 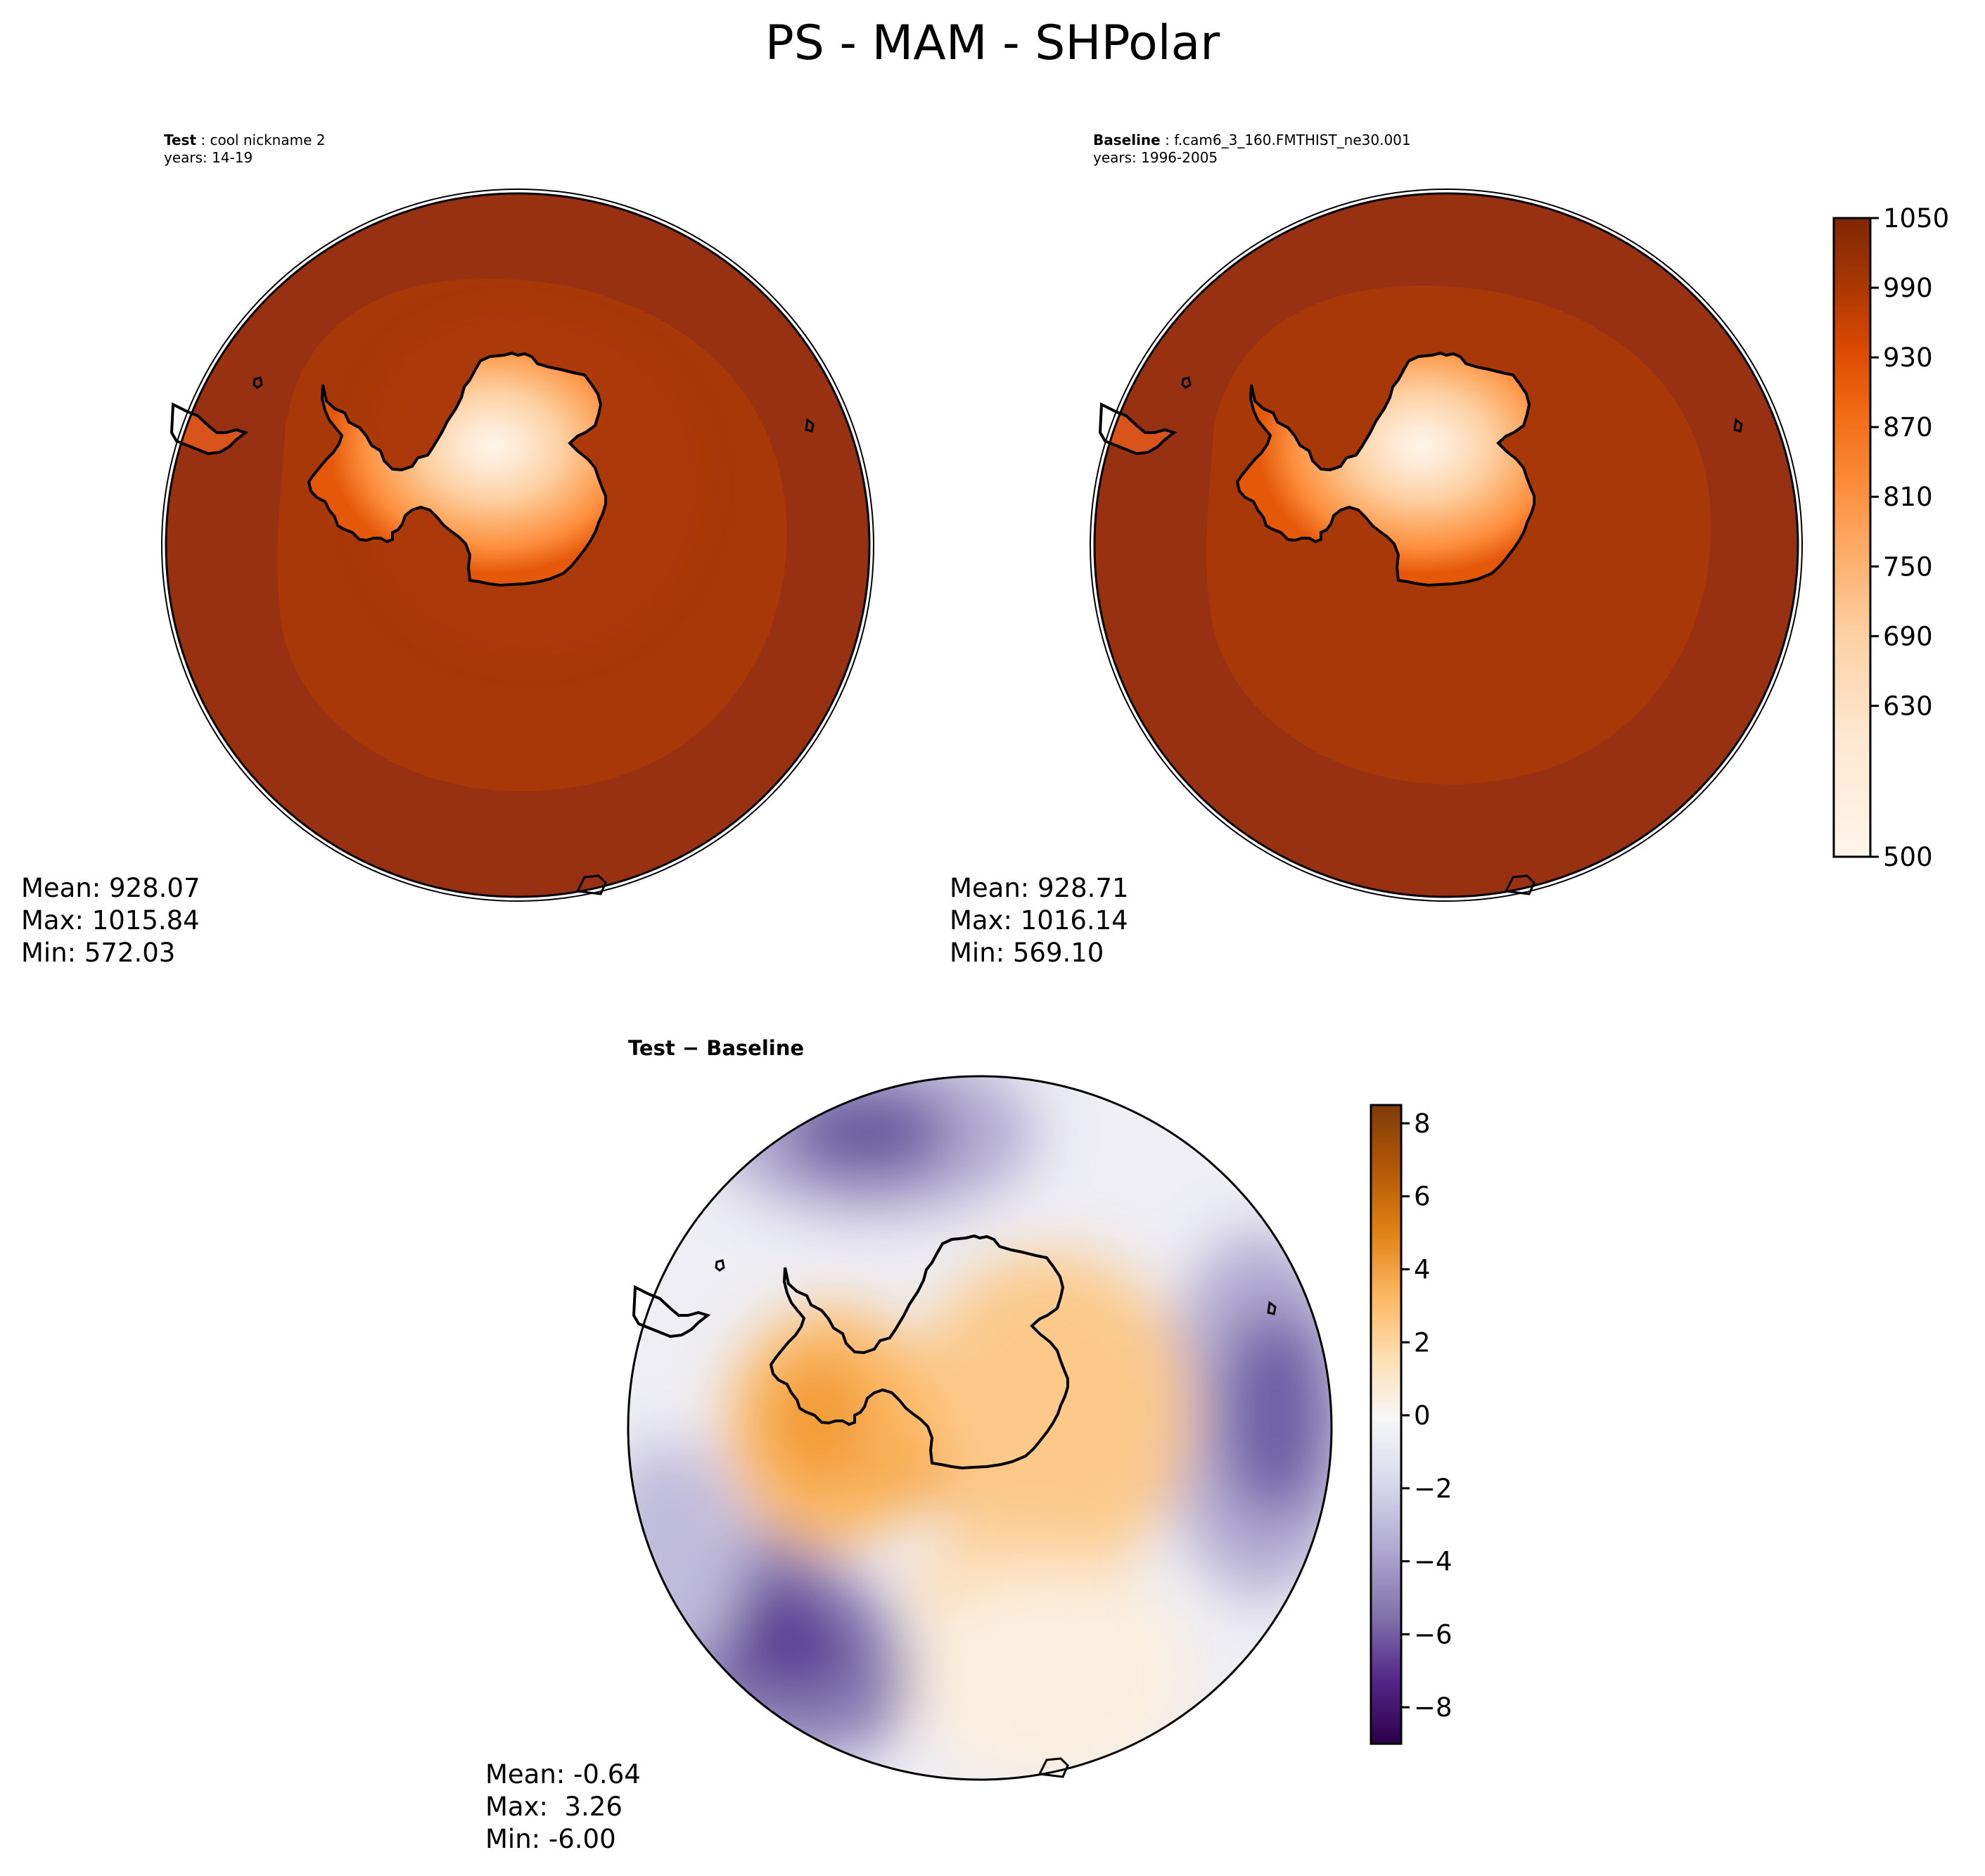 I want to click on baseline-colorbar: 500 630 690 750 810 870 930 990 1050, so click(x=1890, y=537).